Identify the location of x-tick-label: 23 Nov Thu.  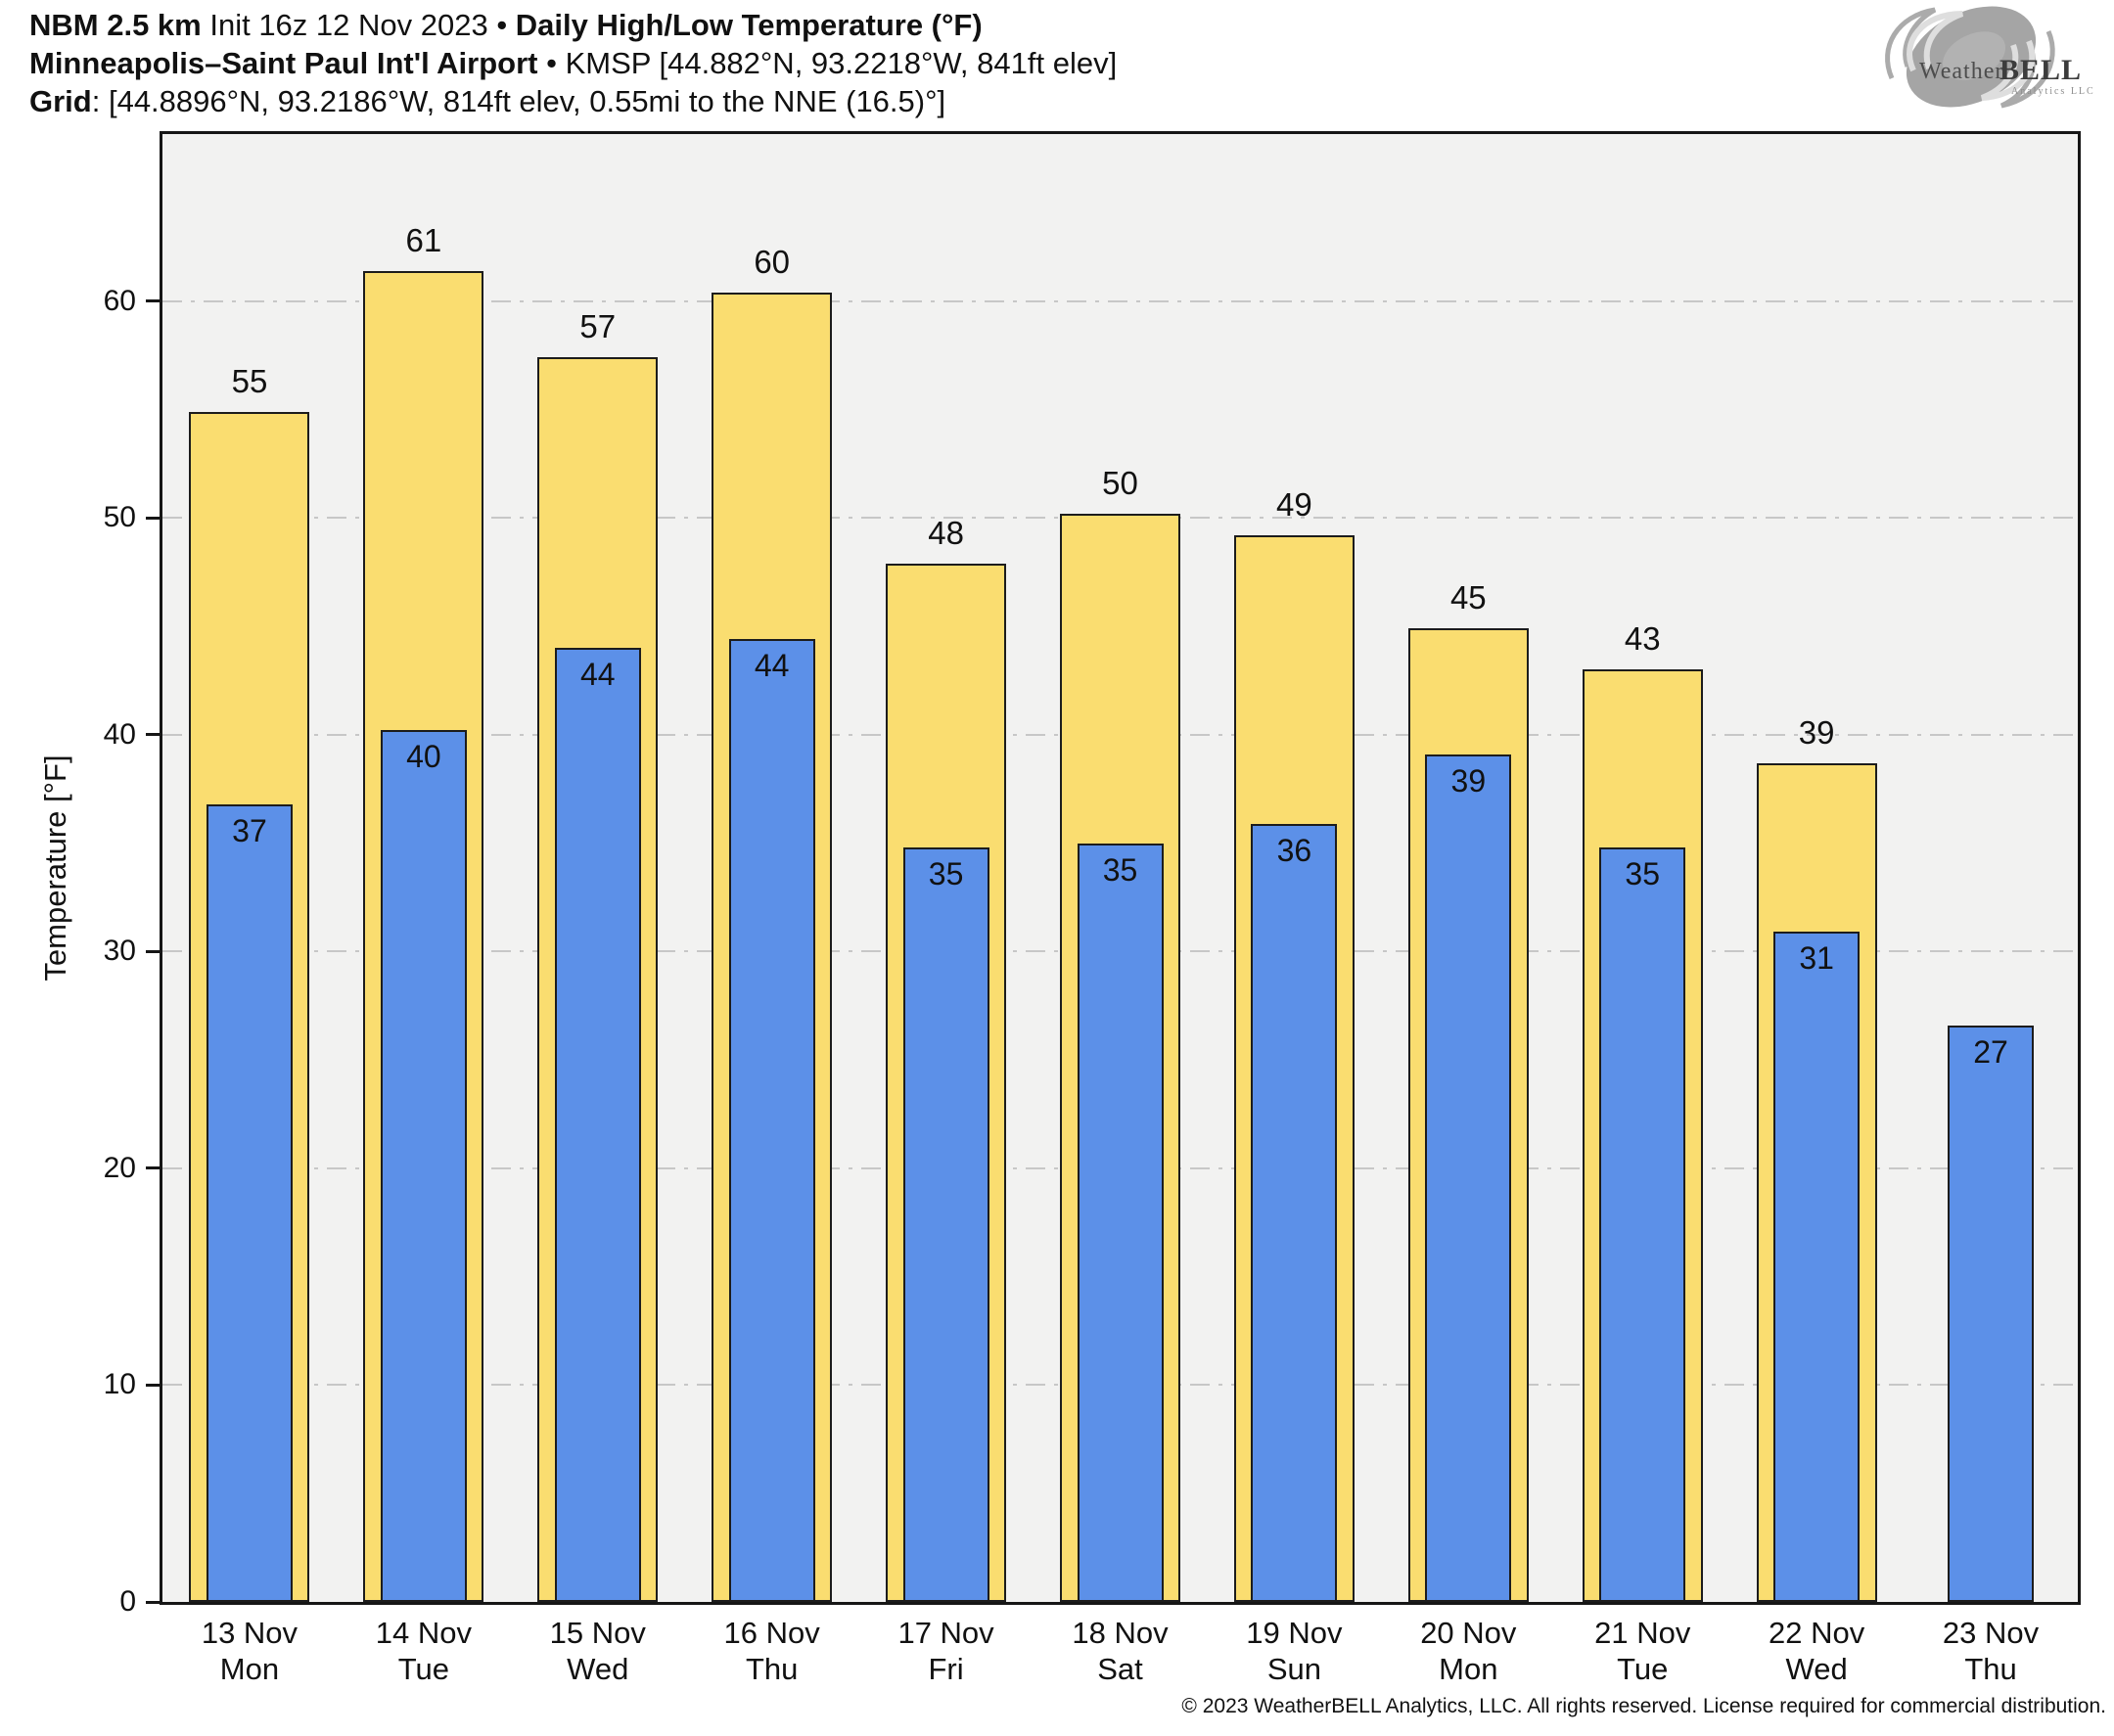
(1991, 1651).